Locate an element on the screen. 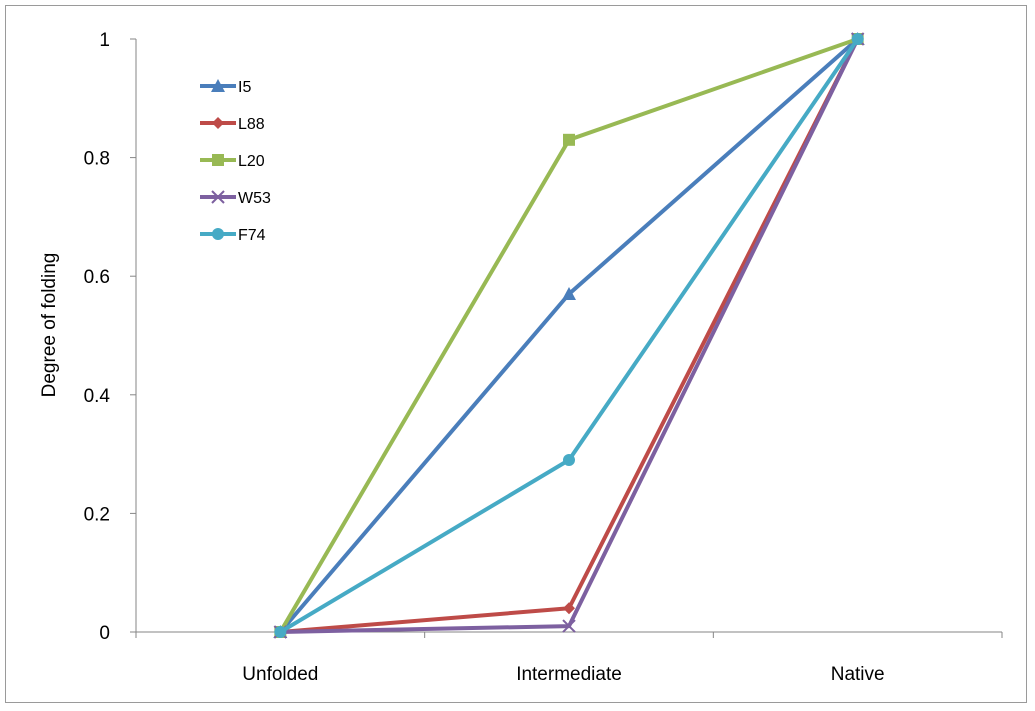 The height and width of the screenshot is (711, 1035). legend-item: I5 is located at coordinates (225, 87).